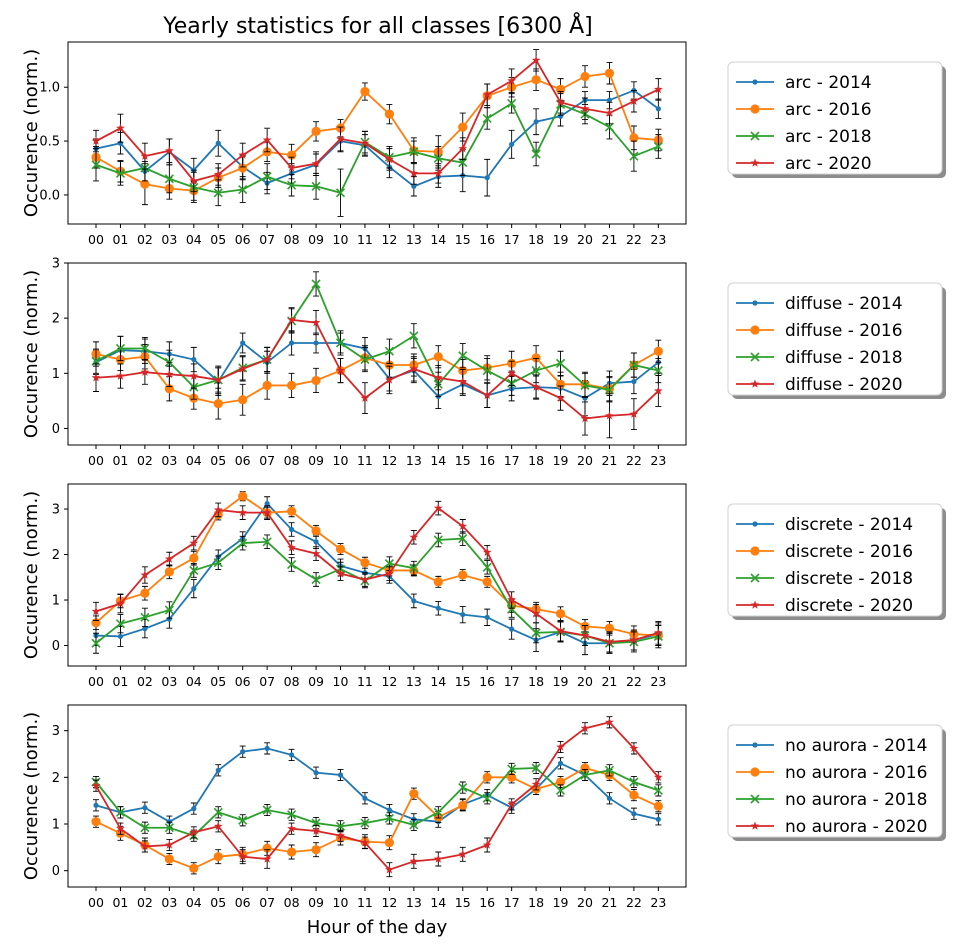 The image size is (954, 947). I want to click on x-tick-label: 08, so click(292, 902).